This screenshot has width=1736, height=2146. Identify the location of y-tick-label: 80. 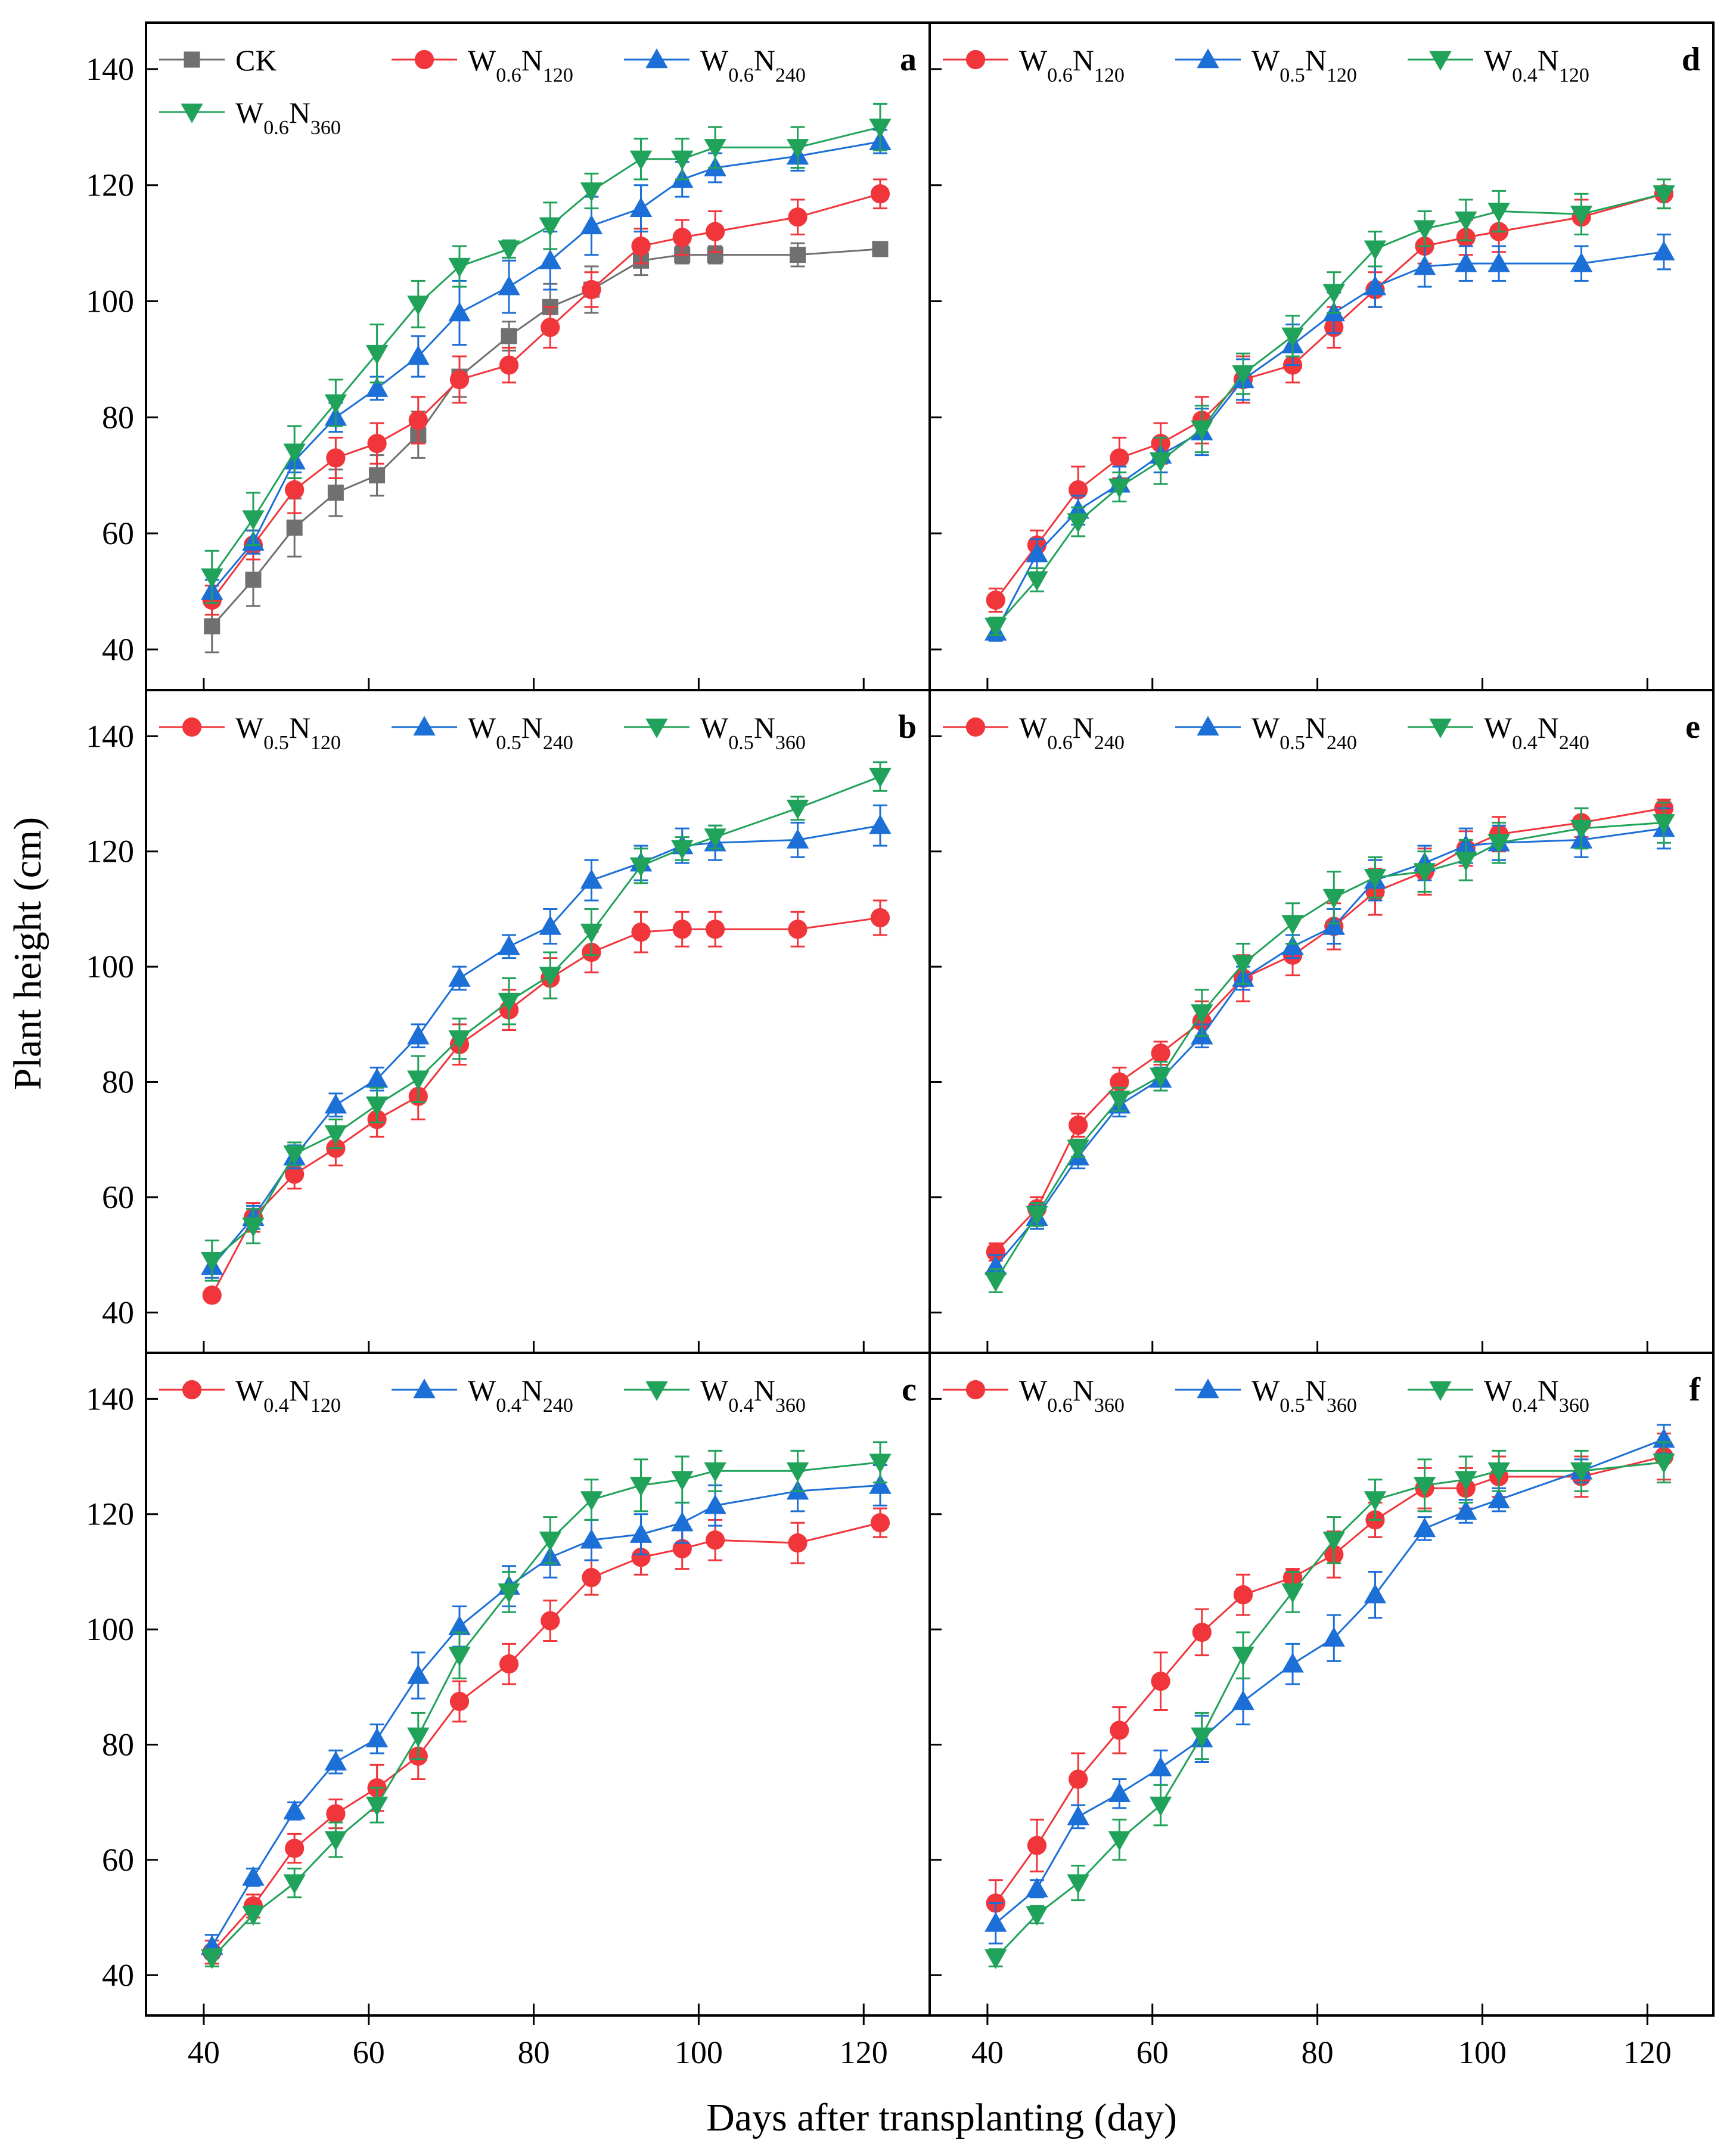
(118, 1082).